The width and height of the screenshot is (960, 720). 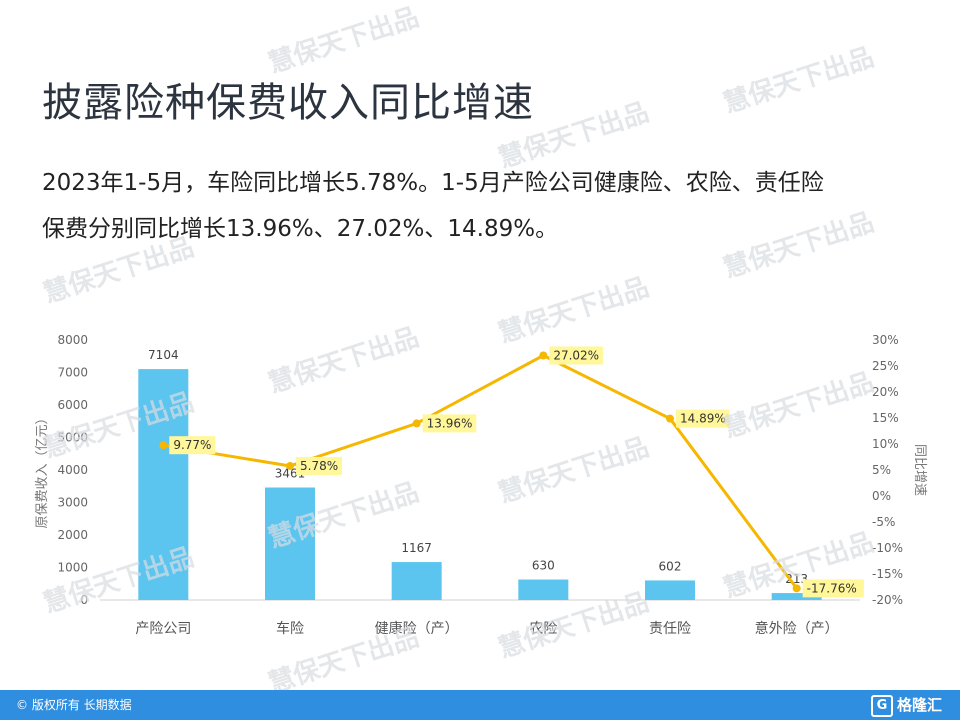 What do you see at coordinates (288, 103) in the screenshot?
I see `page-title: 披露险种保费收入同比增速` at bounding box center [288, 103].